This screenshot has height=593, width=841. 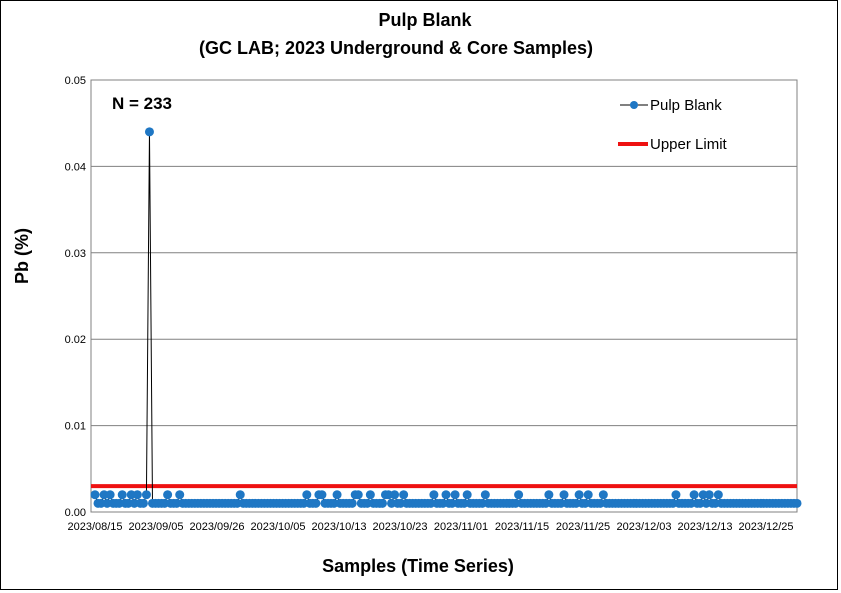 I want to click on x-tick-label: 2023/12/13, so click(x=704, y=527).